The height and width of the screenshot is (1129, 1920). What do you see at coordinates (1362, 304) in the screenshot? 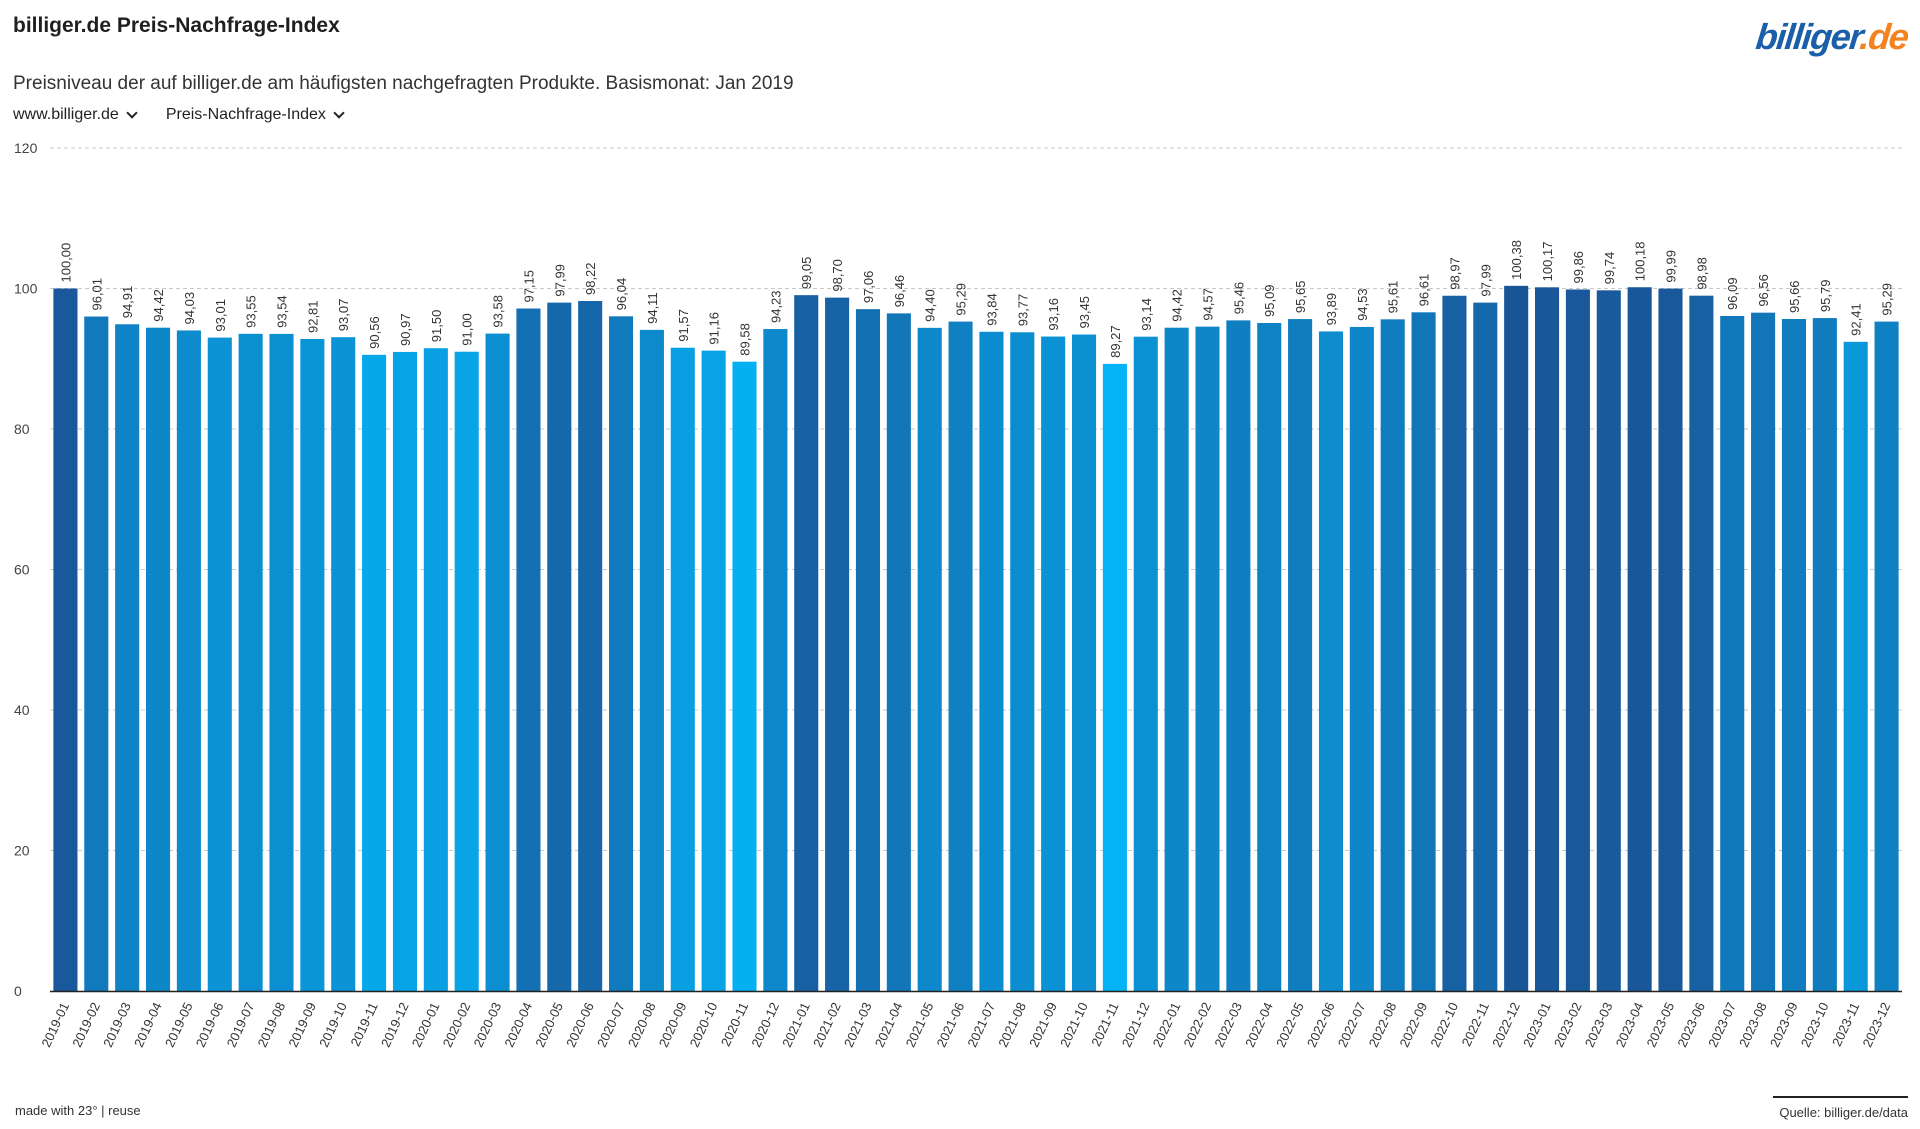
I see `value-label: 94,53` at bounding box center [1362, 304].